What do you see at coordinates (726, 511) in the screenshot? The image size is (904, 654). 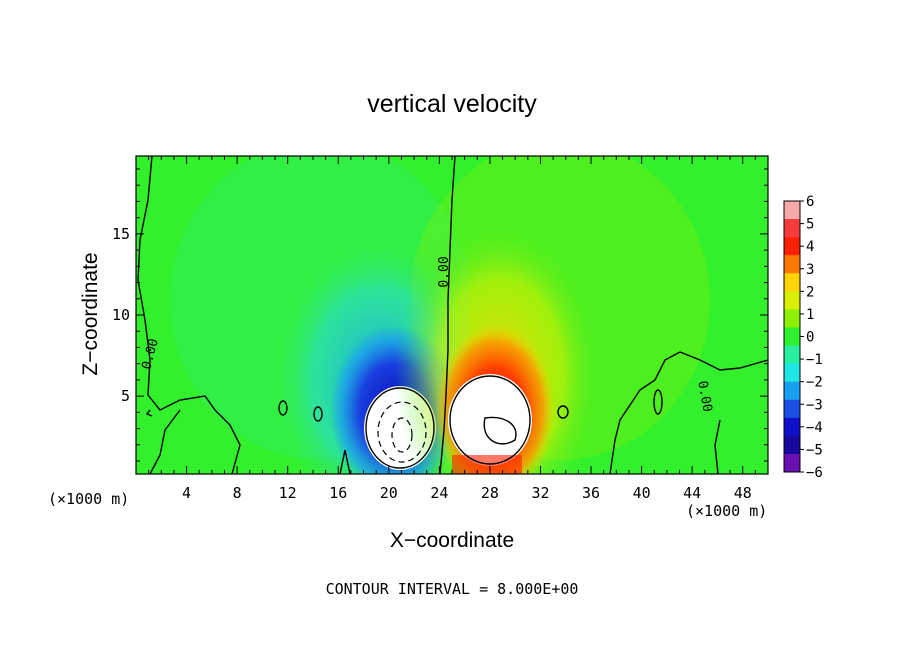 I see `x-unit-right: (×1000 m)` at bounding box center [726, 511].